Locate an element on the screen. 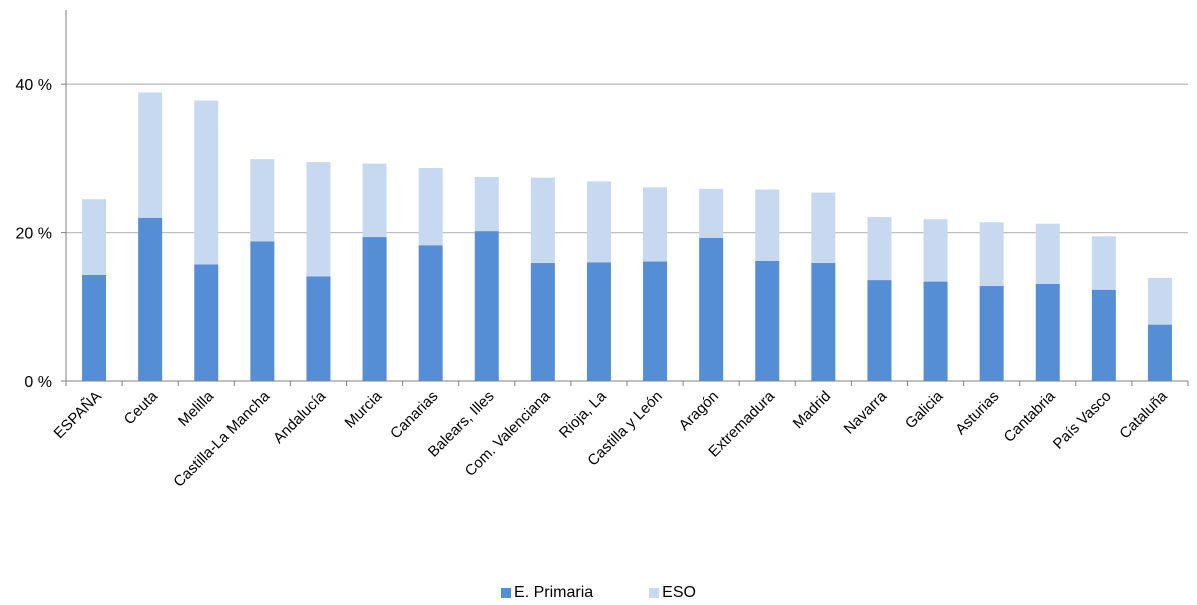 The height and width of the screenshot is (605, 1197). x-tick-label: Madrid is located at coordinates (812, 410).